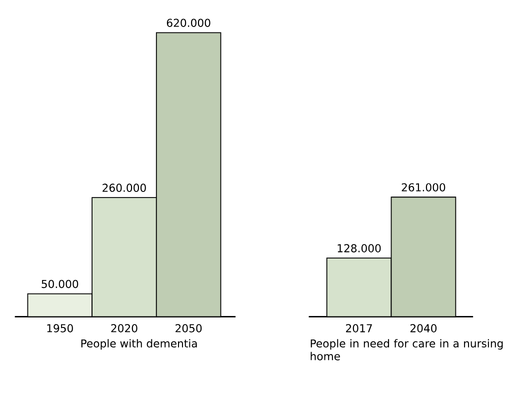  Describe the element at coordinates (60, 328) in the screenshot. I see `x-tick-label: 1950` at that location.